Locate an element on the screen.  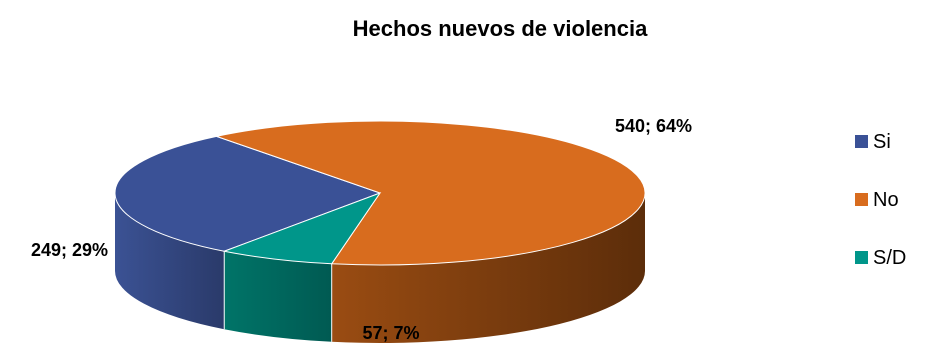
pie-slice-si is located at coordinates (248, 193).